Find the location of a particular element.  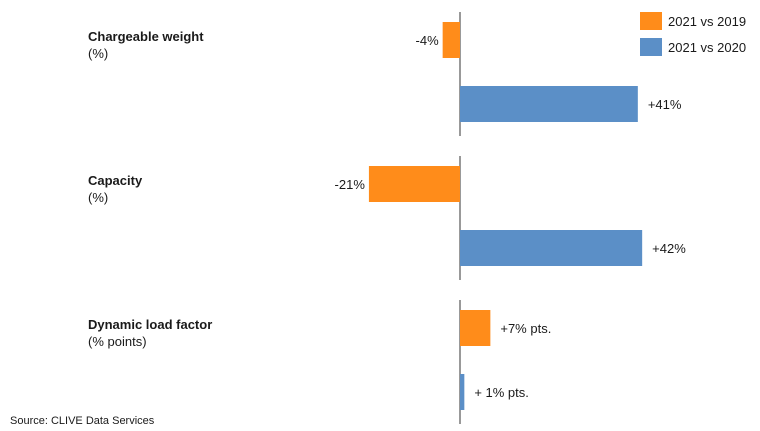

legend-label: 2021 vs 2019 is located at coordinates (707, 21).